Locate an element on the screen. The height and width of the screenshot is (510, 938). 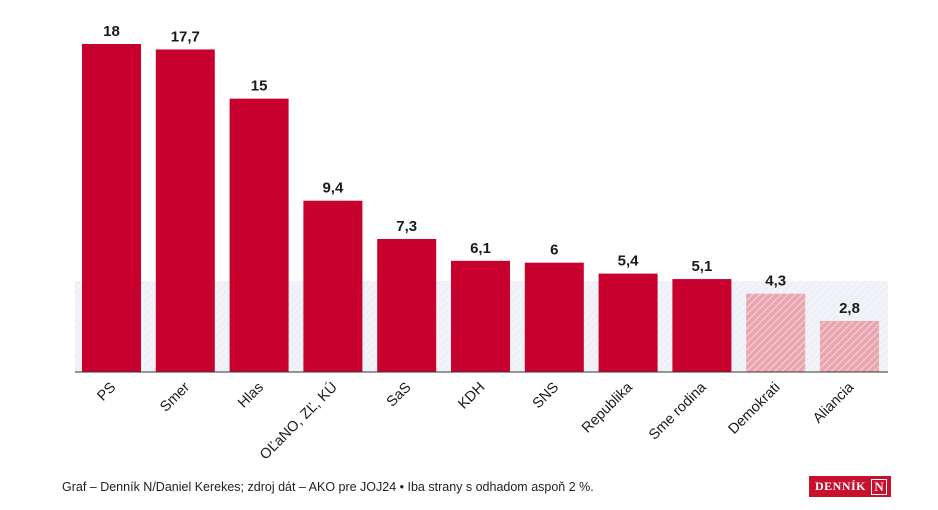
logo-n-mark: N is located at coordinates (879, 486).